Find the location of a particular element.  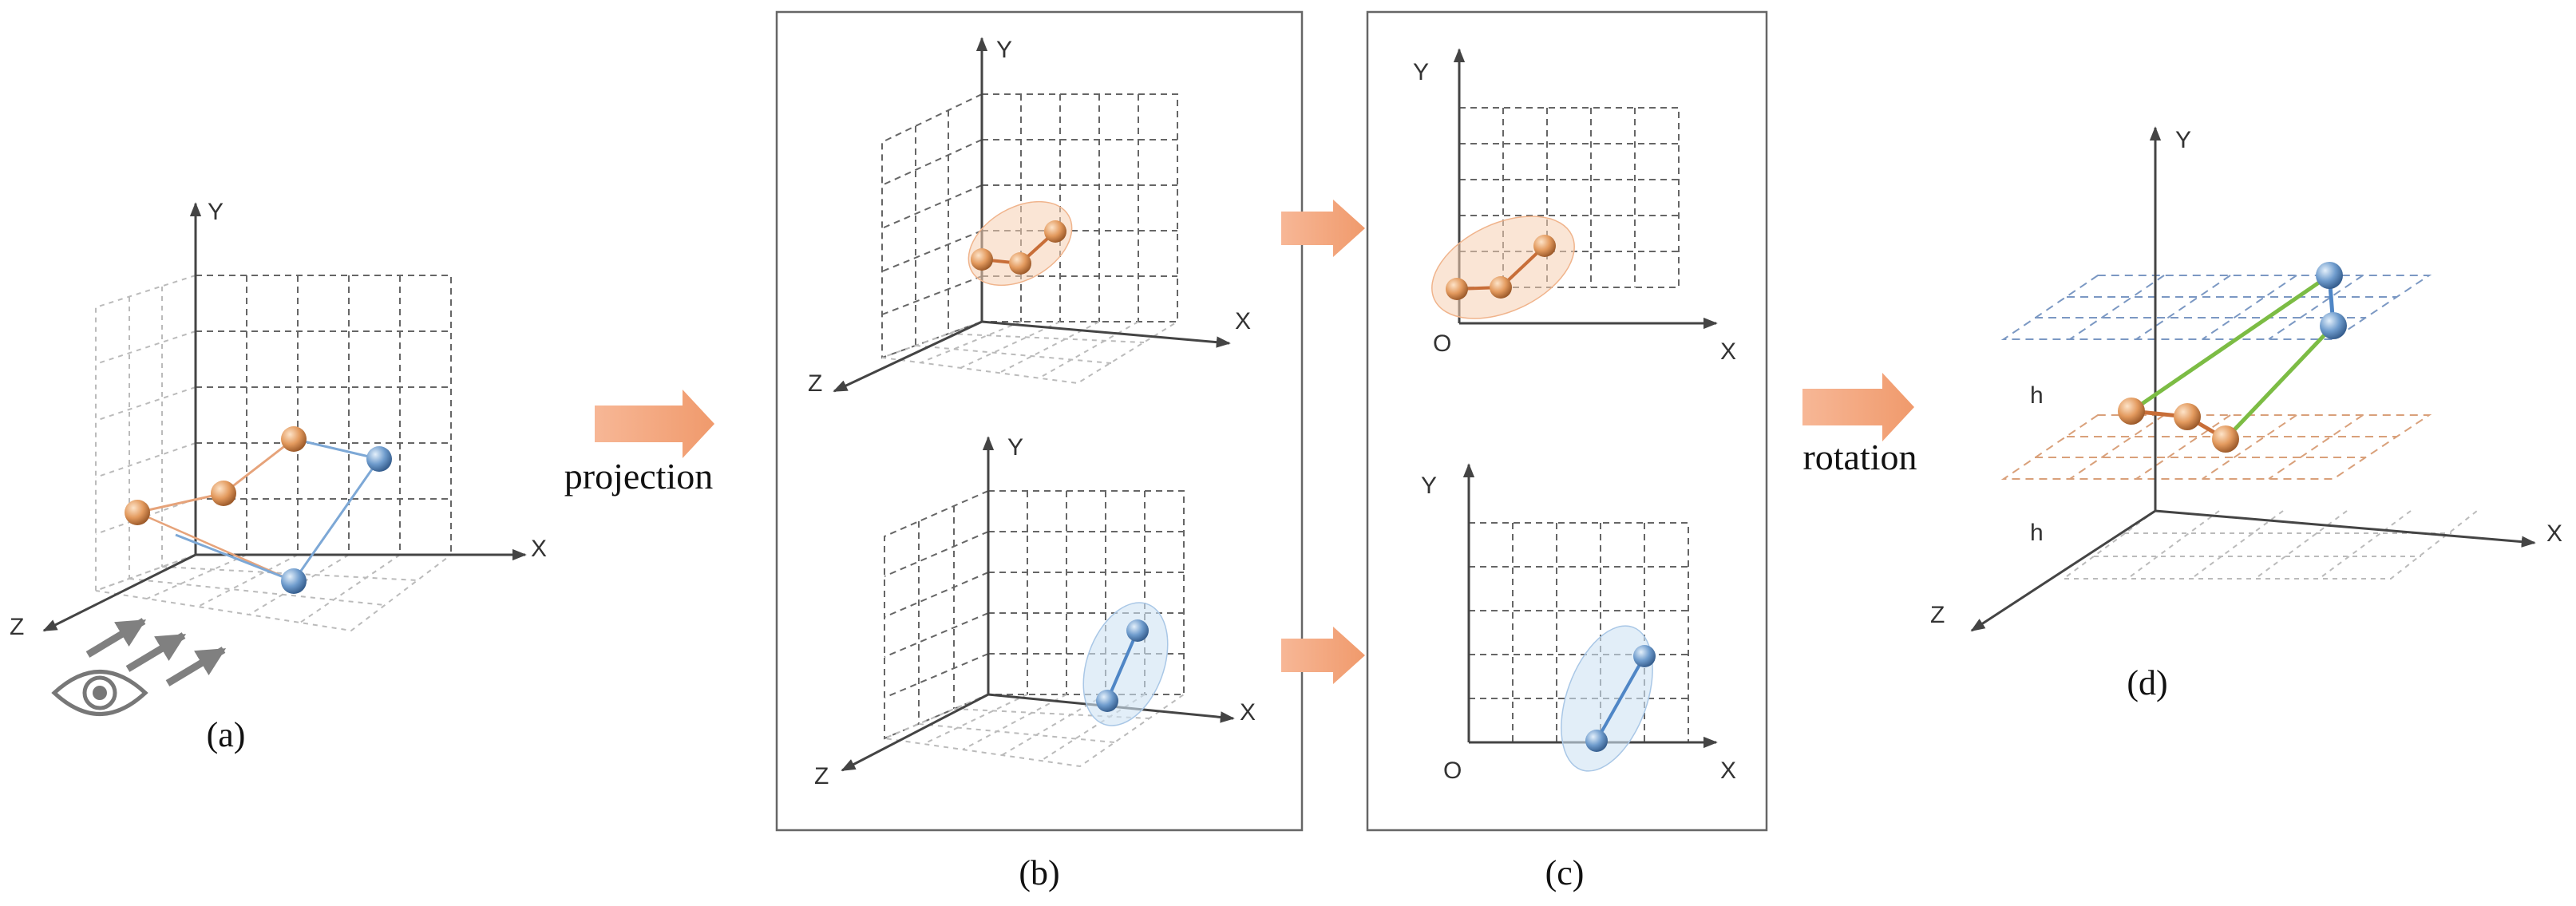

panel-a-z-label: Z is located at coordinates (17, 627).